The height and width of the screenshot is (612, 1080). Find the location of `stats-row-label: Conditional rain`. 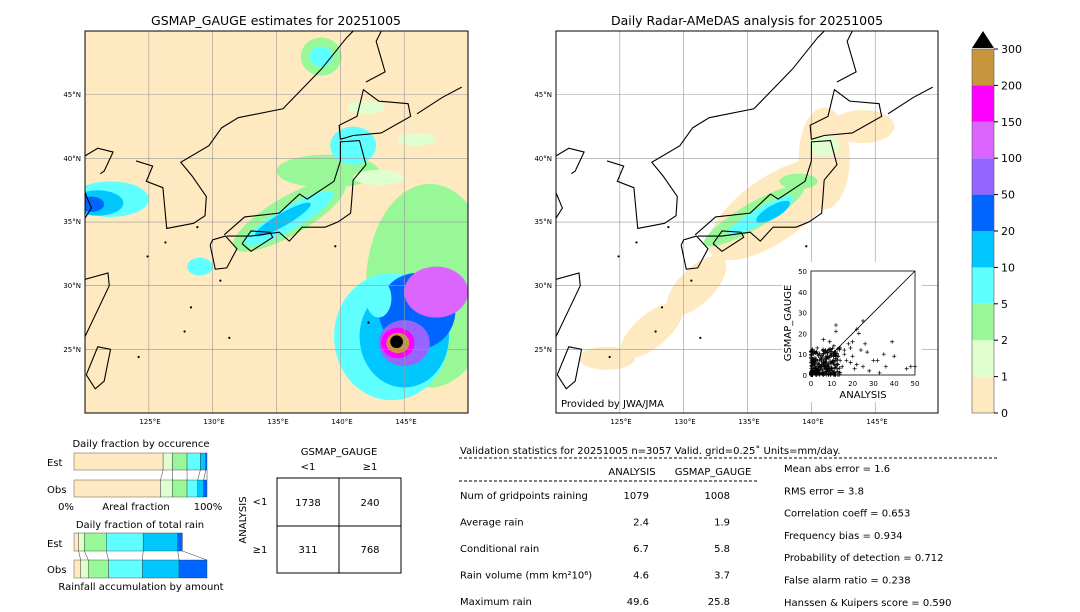

stats-row-label: Conditional rain is located at coordinates (499, 549).